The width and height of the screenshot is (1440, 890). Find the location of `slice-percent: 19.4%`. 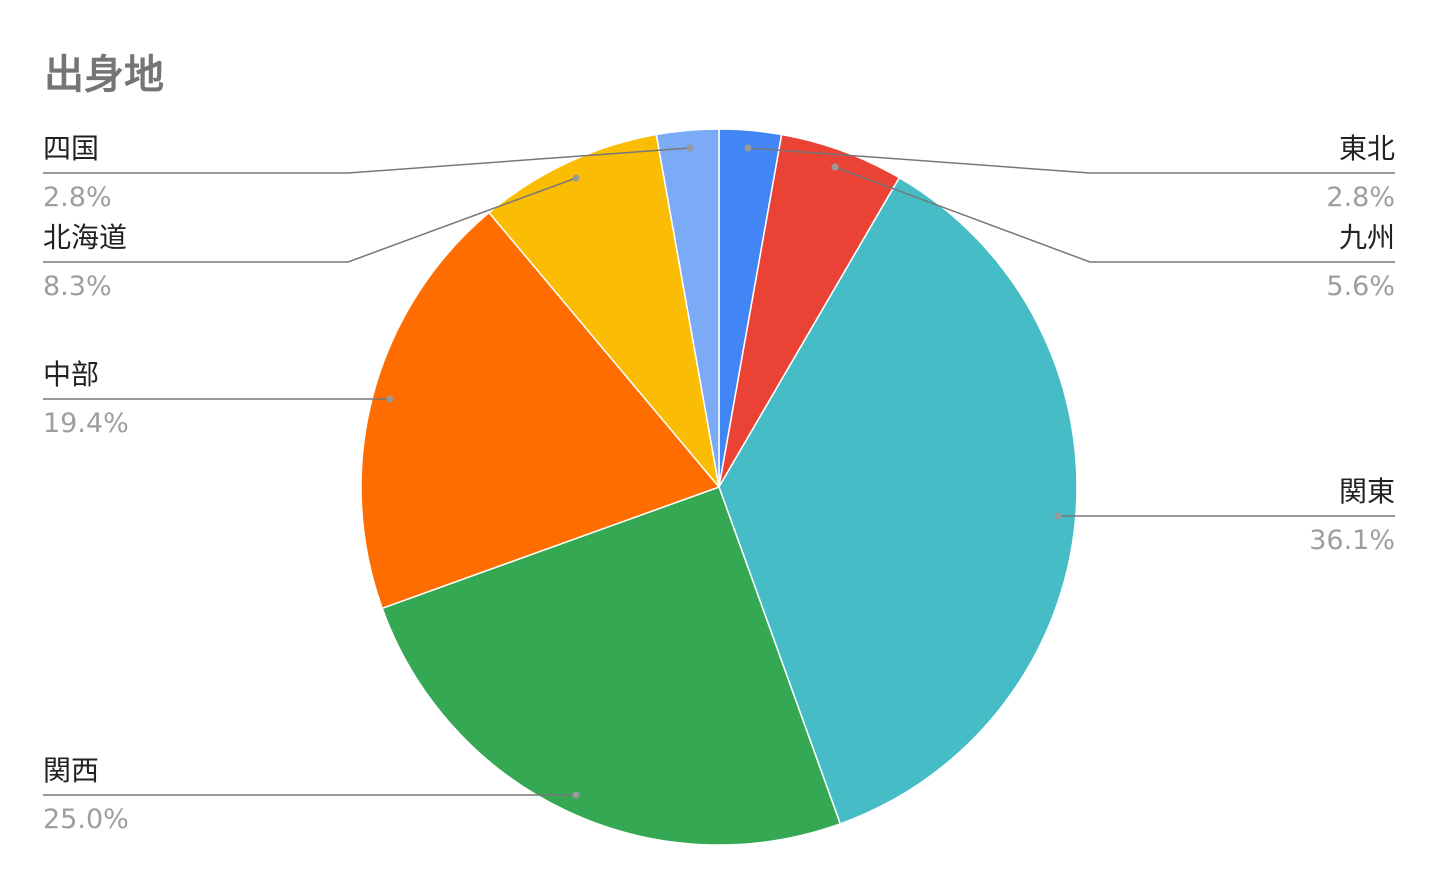

slice-percent: 19.4% is located at coordinates (86, 423).